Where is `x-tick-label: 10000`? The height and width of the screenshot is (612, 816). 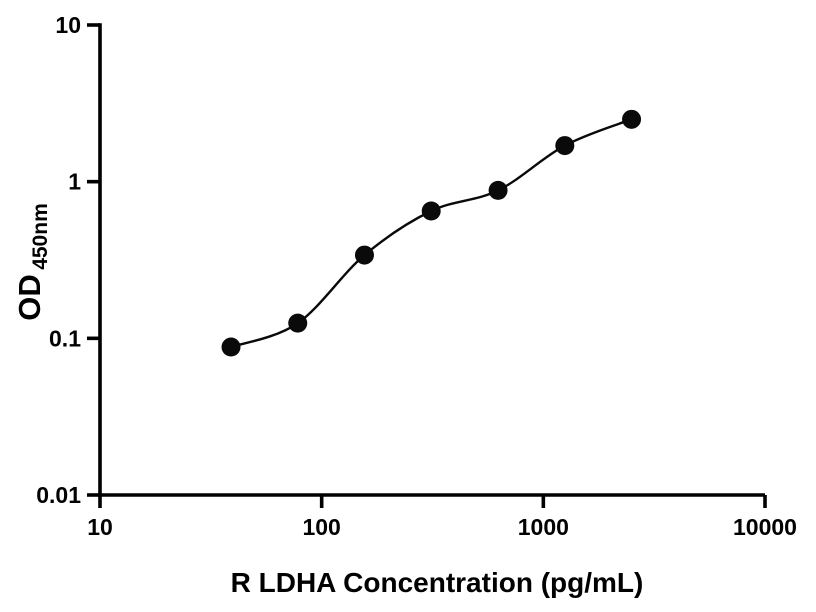 x-tick-label: 10000 is located at coordinates (765, 527).